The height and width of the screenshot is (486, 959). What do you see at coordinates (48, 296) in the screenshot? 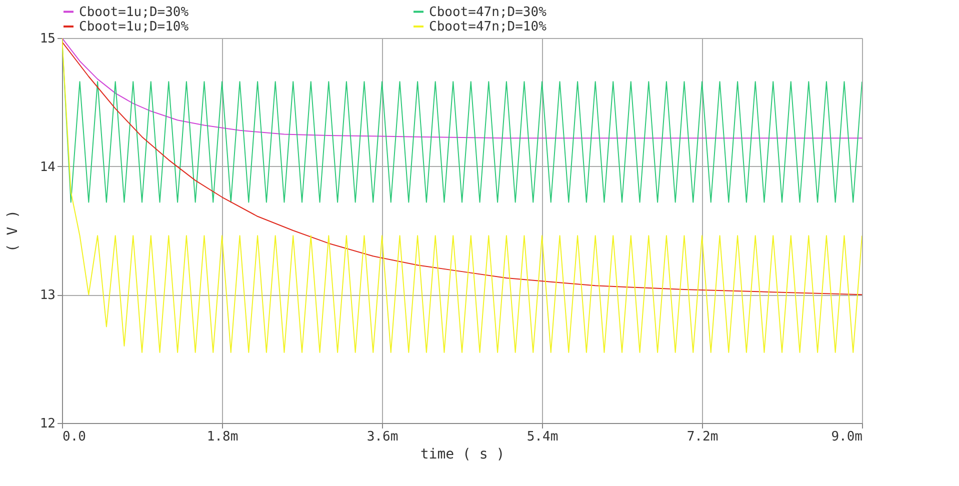
I see `y-tick-label: 13` at bounding box center [48, 296].